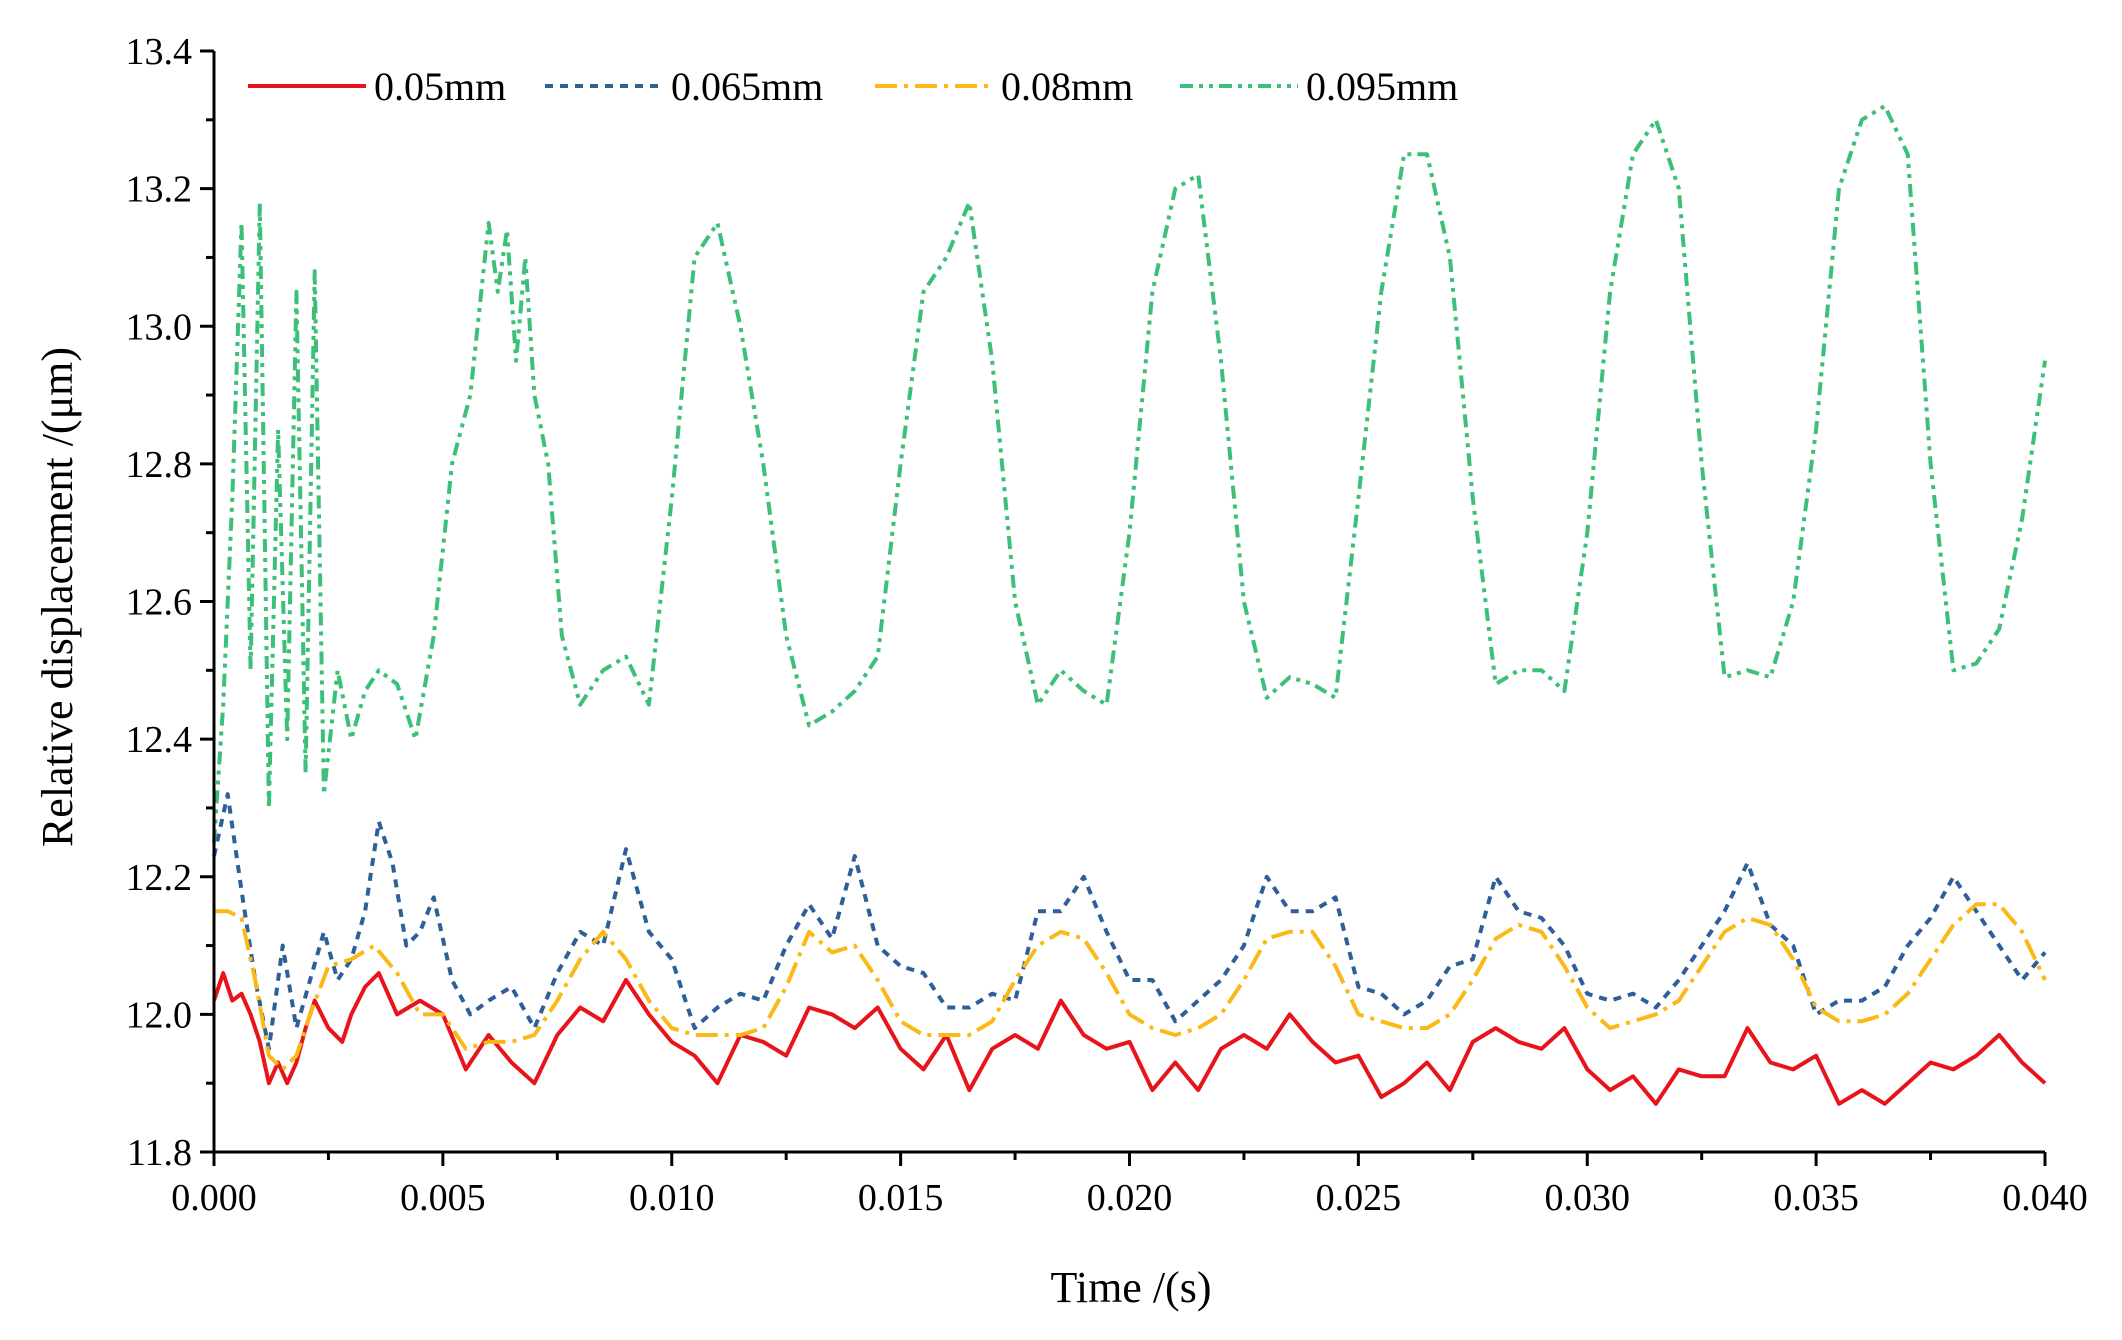 This screenshot has height=1340, width=2122. What do you see at coordinates (159, 1015) in the screenshot?
I see `y-tick-label: 12.0` at bounding box center [159, 1015].